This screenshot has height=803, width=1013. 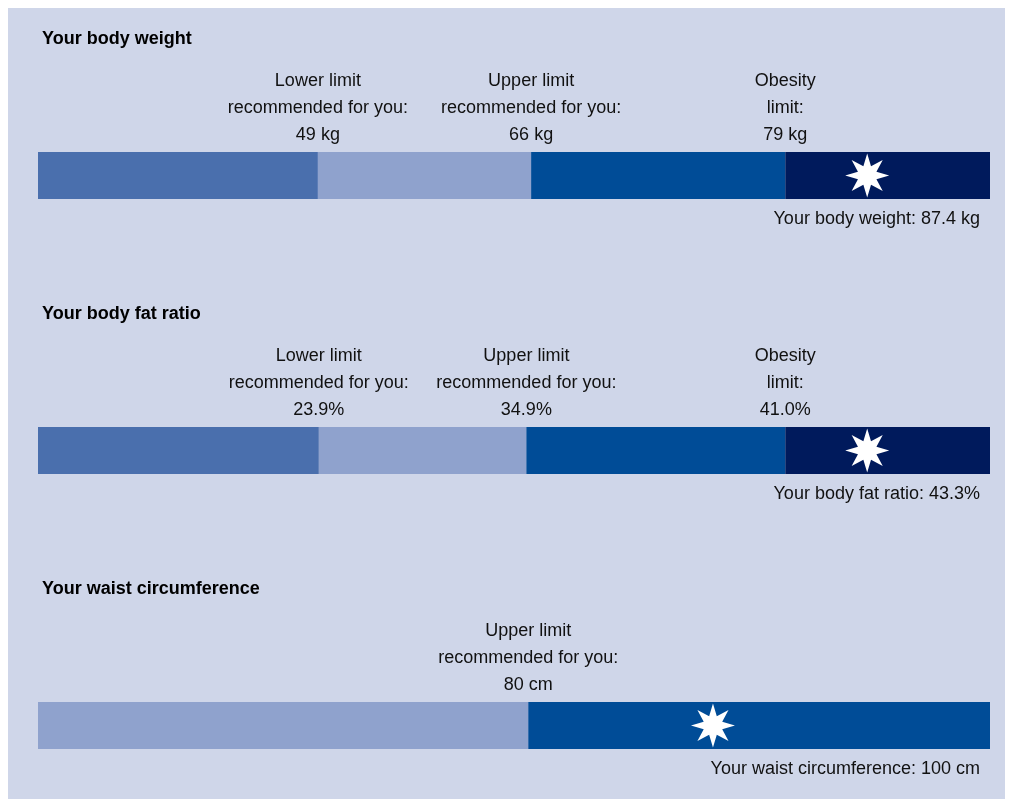 I want to click on text: Upper limit recommended for you: 80 cm, so click(x=528, y=657).